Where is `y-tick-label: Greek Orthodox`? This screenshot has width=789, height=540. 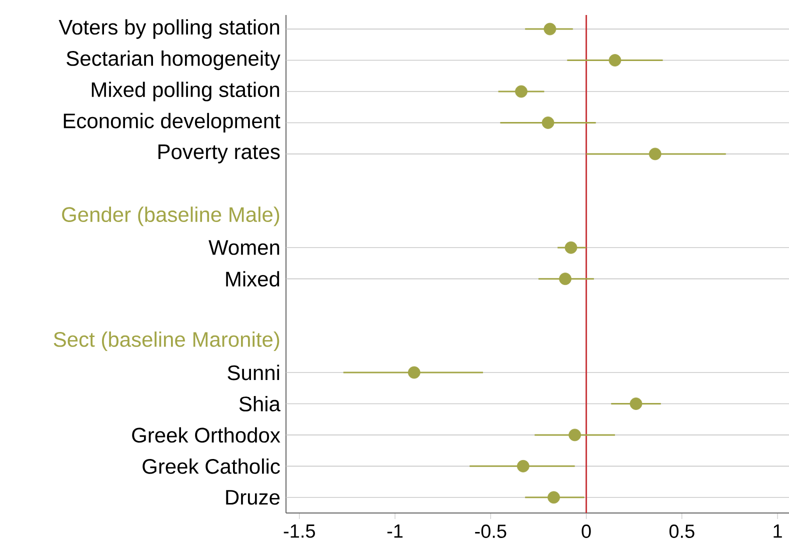 y-tick-label: Greek Orthodox is located at coordinates (206, 435).